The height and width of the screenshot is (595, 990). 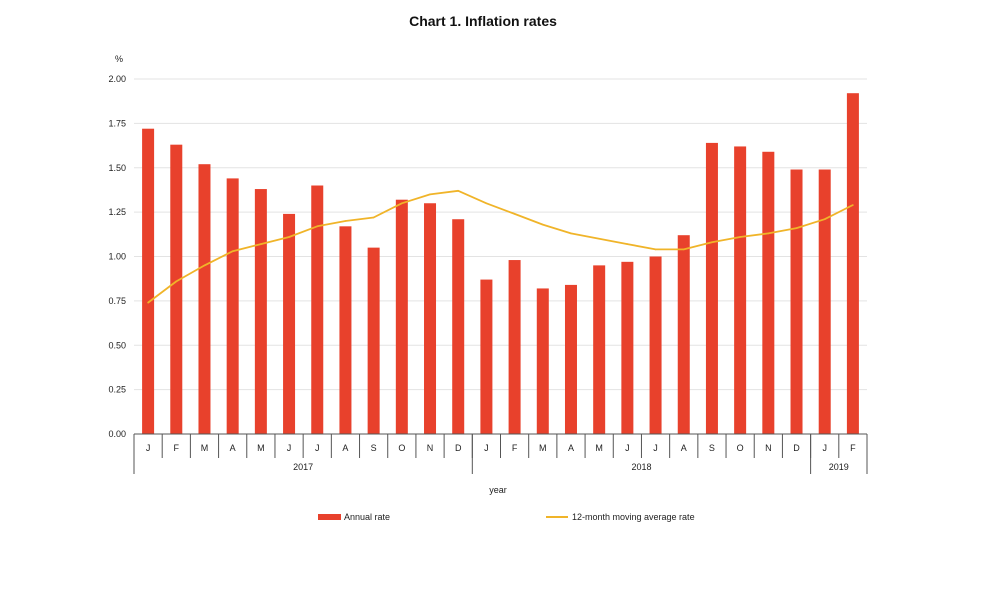 What do you see at coordinates (329, 517) in the screenshot?
I see `legend-swatch-annual-rate` at bounding box center [329, 517].